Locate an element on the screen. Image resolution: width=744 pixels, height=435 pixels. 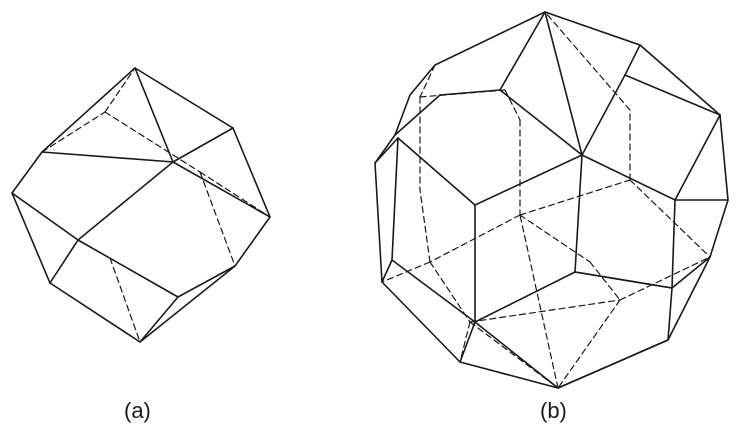
caption-a: (a) is located at coordinates (137, 410).